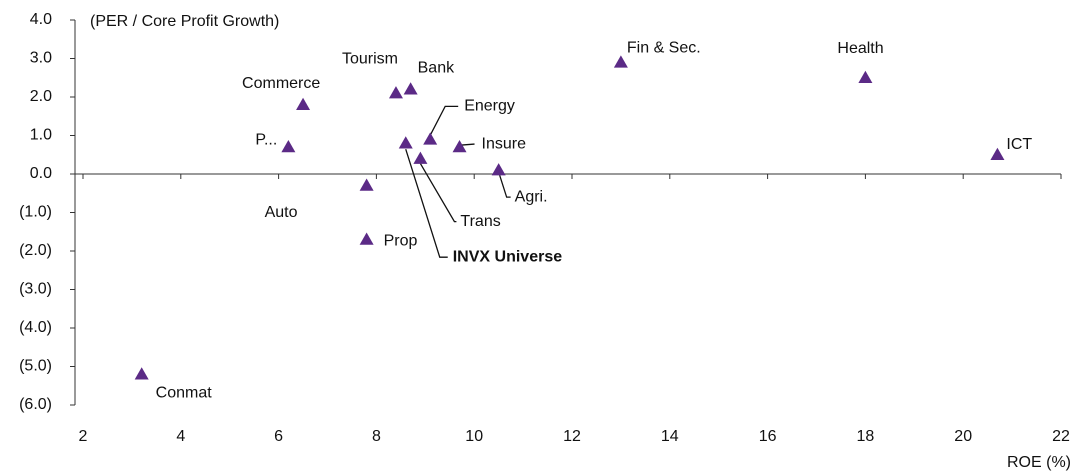 Image resolution: width=1073 pixels, height=472 pixels. I want to click on x-tick-label: 12, so click(572, 436).